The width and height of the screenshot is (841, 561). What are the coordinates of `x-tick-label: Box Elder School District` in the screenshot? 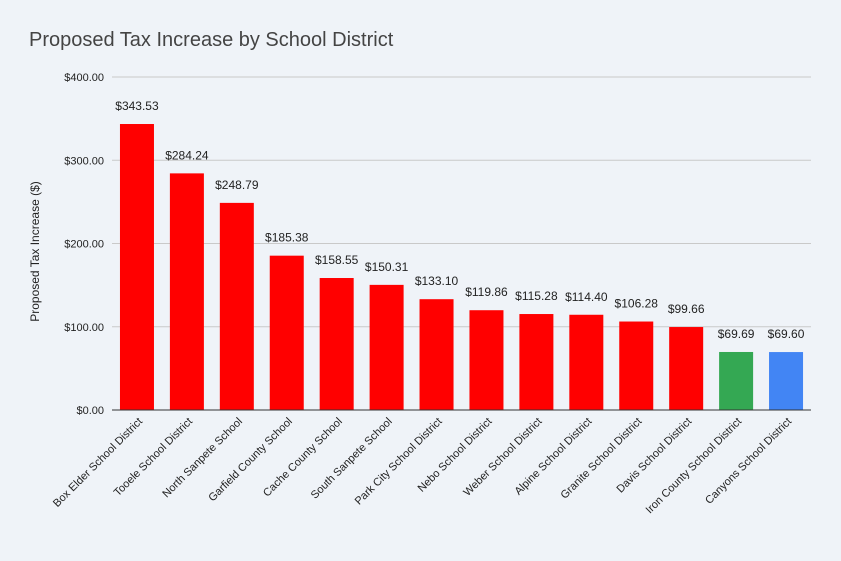 It's located at (98, 463).